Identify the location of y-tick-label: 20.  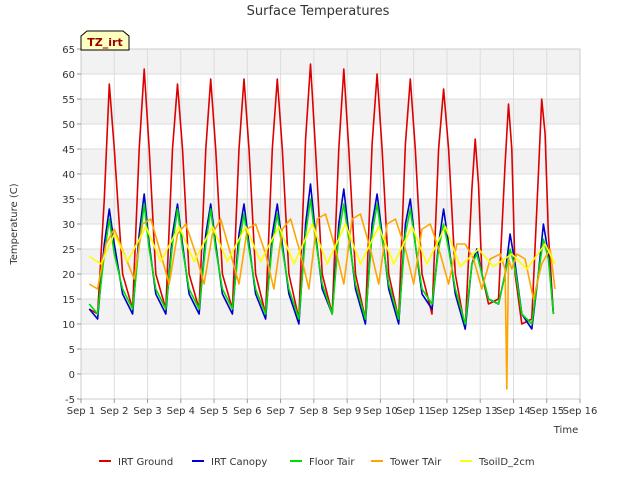
(68, 275).